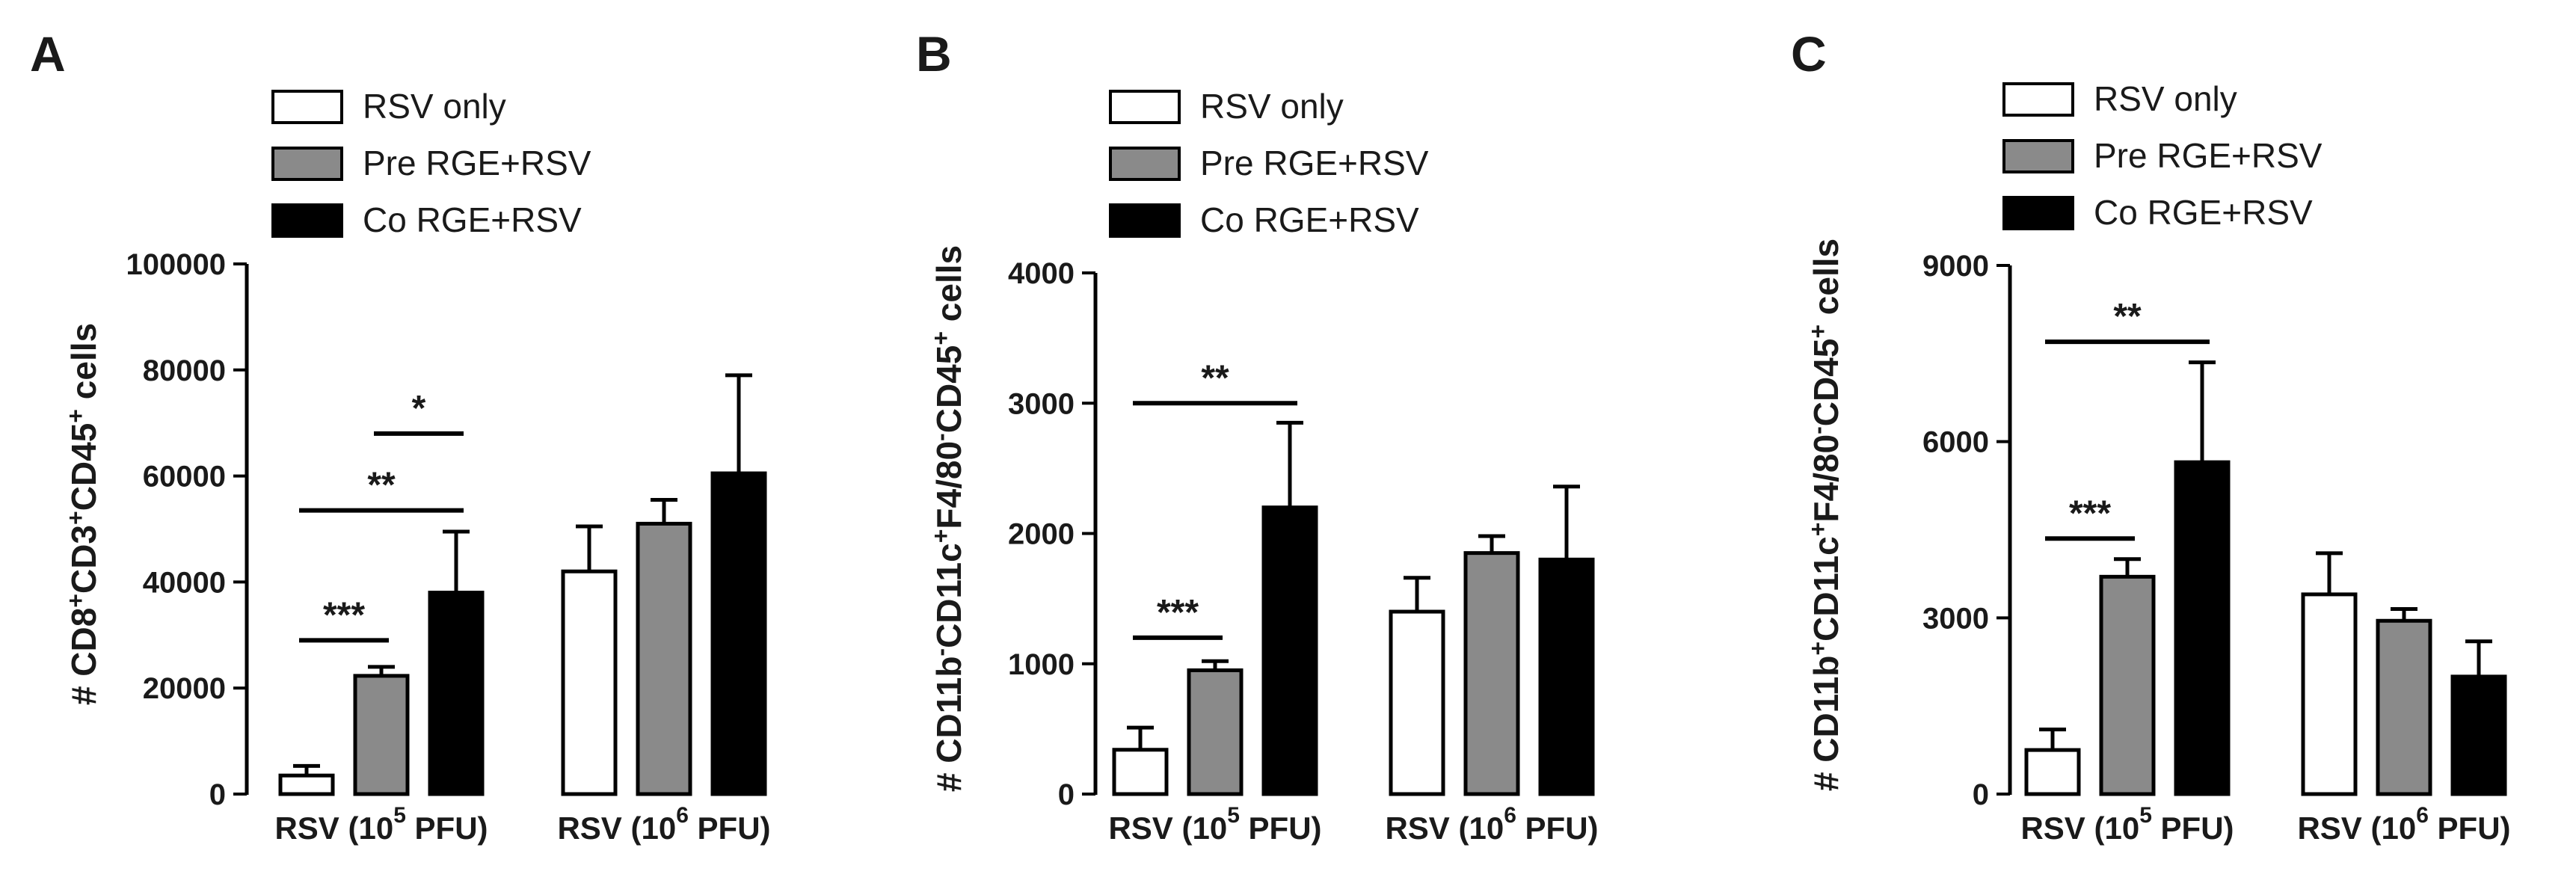 The height and width of the screenshot is (895, 2576). What do you see at coordinates (419, 408) in the screenshot?
I see `significance-label: *` at bounding box center [419, 408].